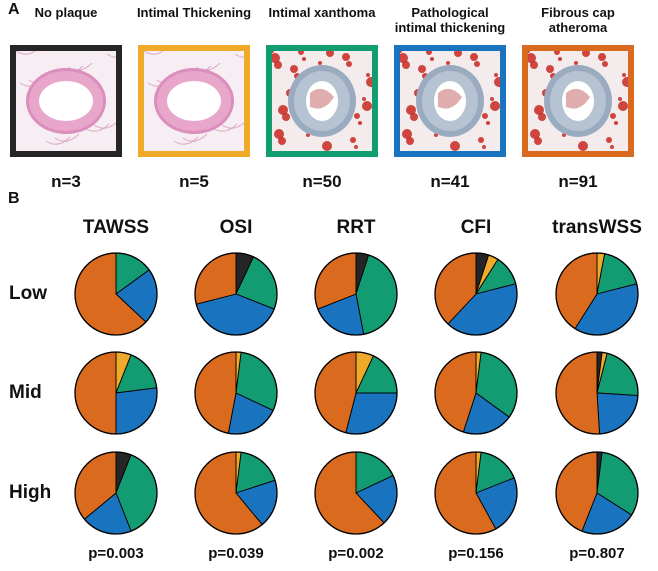  What do you see at coordinates (14, 9) in the screenshot?
I see `panel-letter-a: A` at bounding box center [14, 9].